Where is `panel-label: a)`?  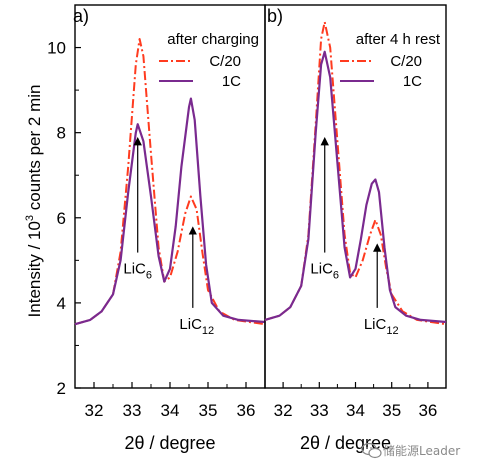 panel-label: a) is located at coordinates (81, 16).